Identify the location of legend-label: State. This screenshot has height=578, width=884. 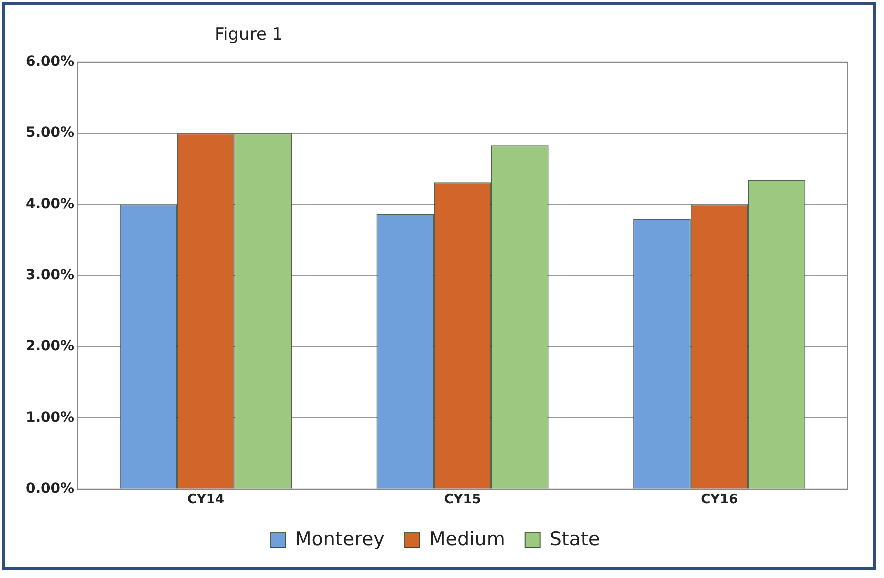
(575, 539).